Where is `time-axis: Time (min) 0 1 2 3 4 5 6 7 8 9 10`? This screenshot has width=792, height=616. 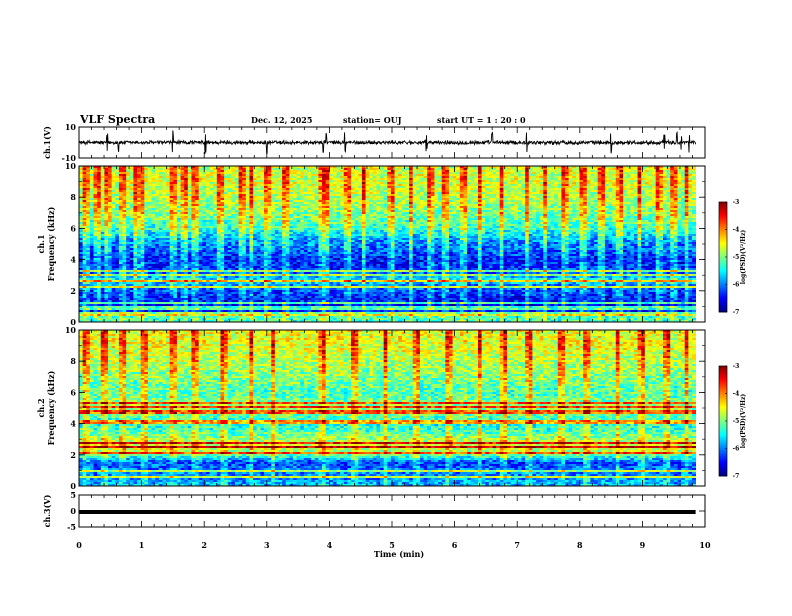
time-axis: Time (min) 0 1 2 3 4 5 6 7 8 9 10 is located at coordinates (393, 549).